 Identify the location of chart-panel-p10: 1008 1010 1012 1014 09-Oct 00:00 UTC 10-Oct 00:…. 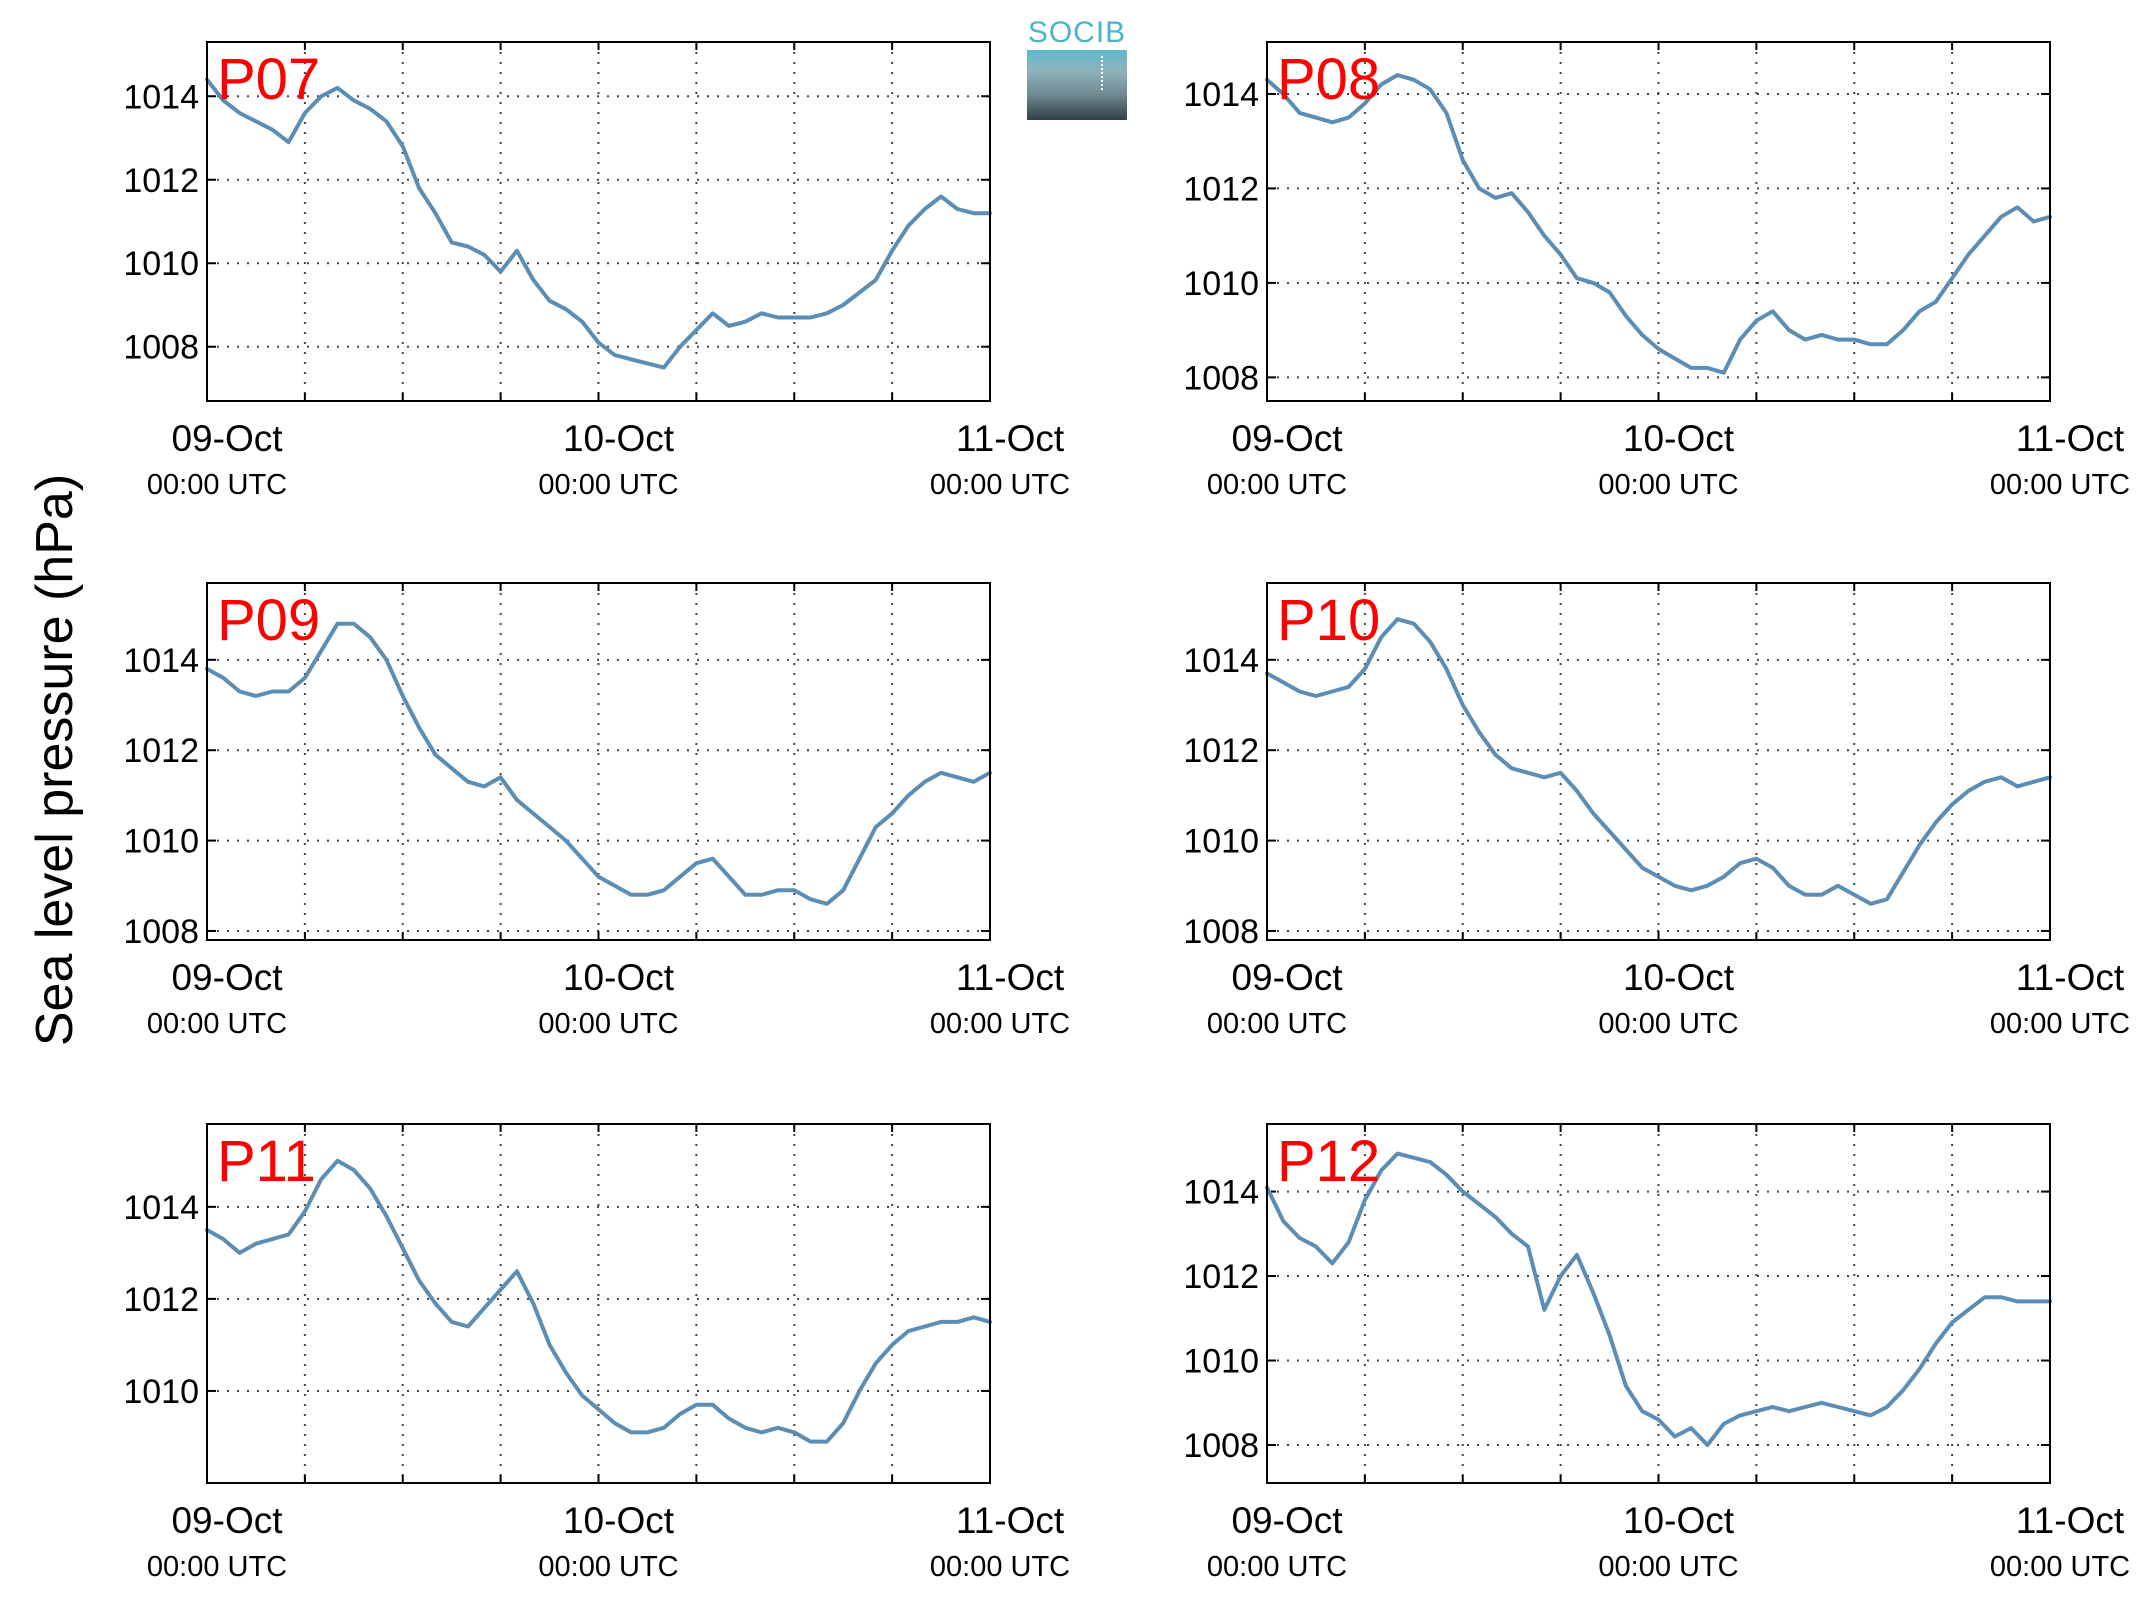
(1656, 811).